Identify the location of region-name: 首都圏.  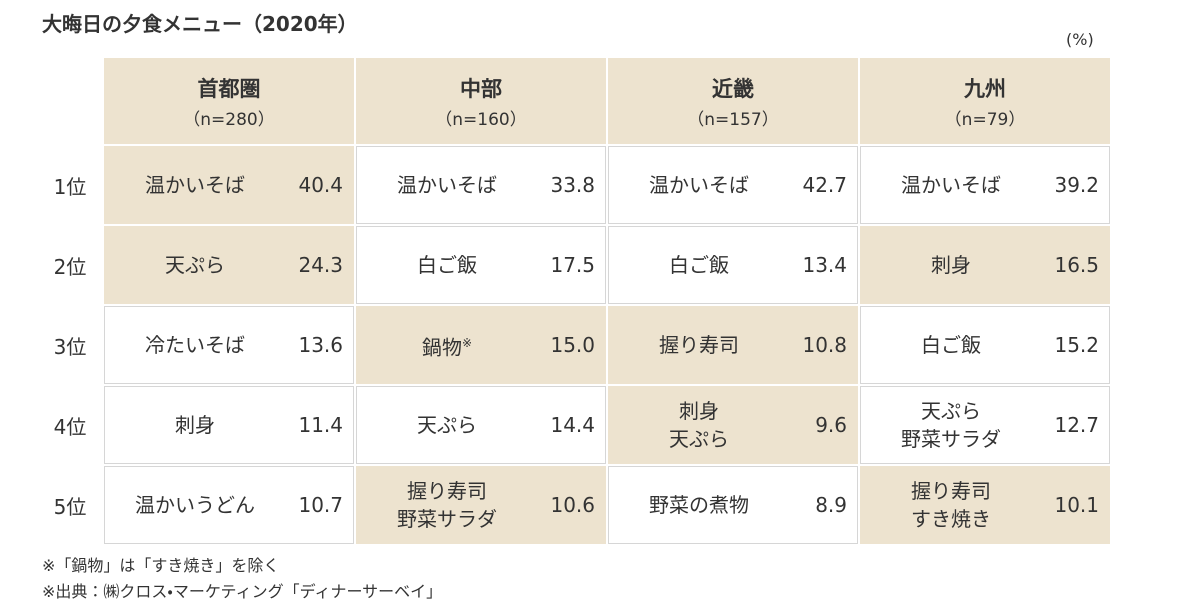
(229, 88).